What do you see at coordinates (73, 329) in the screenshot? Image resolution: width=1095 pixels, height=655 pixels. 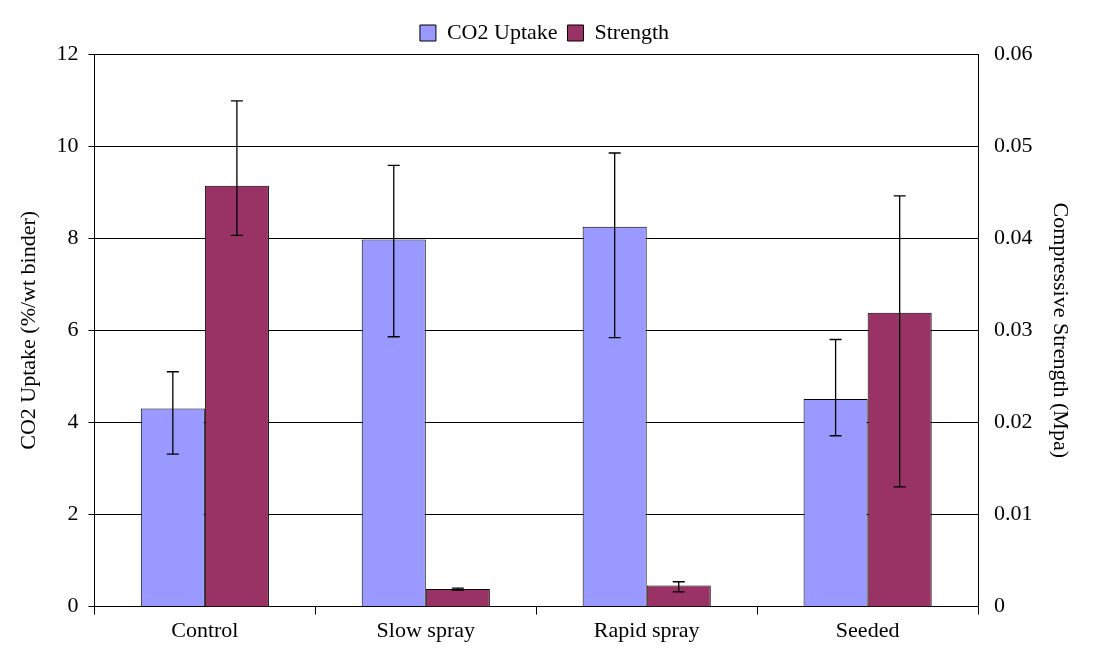 I see `y-tick-label: 6` at bounding box center [73, 329].